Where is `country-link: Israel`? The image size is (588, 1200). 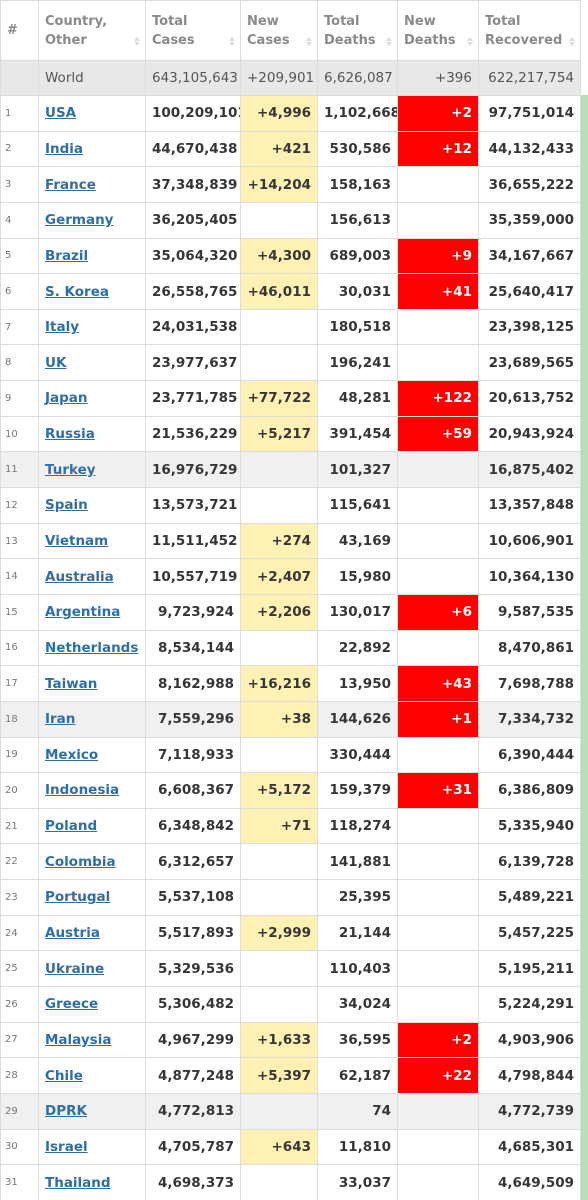 country-link: Israel is located at coordinates (66, 1146).